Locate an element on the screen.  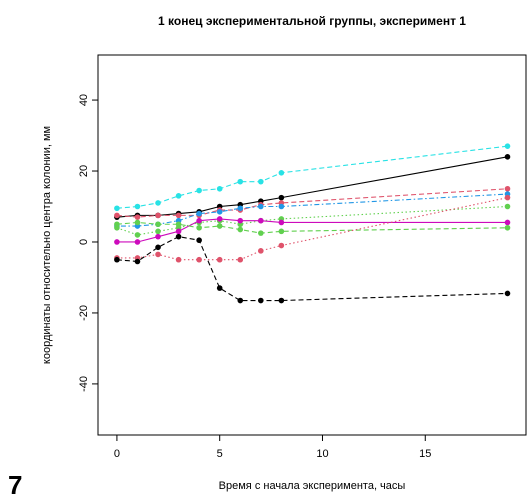
x-tick-label: 5 is located at coordinates (220, 454).